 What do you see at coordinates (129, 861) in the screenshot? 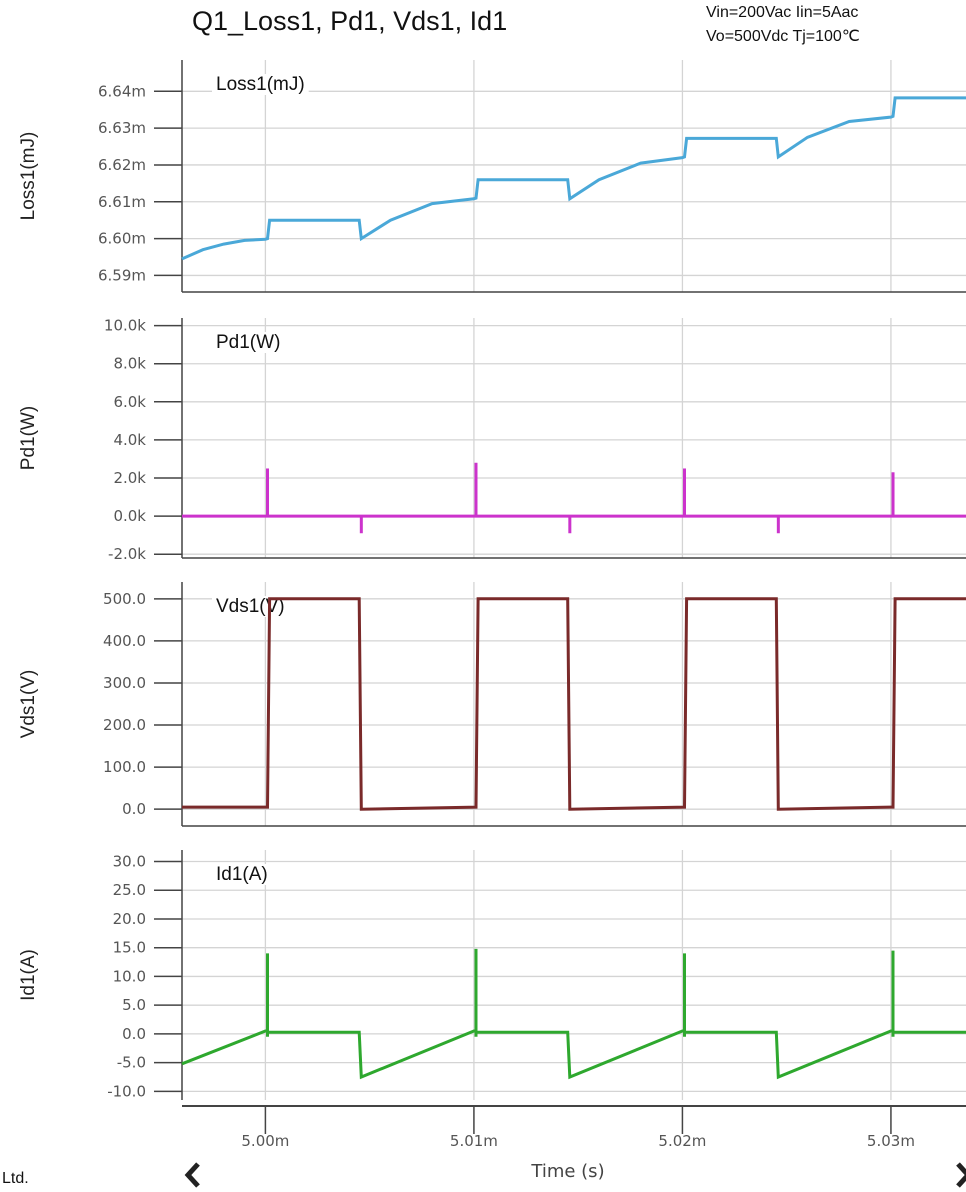
I see `y-tick-label: 30.0` at bounding box center [129, 861].